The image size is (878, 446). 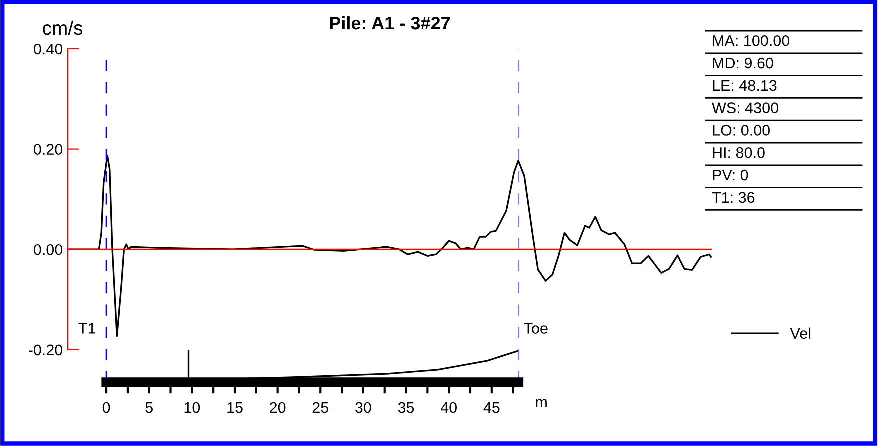 What do you see at coordinates (48, 149) in the screenshot?
I see `y-tick-label: 0.20` at bounding box center [48, 149].